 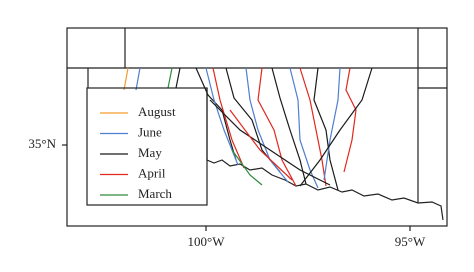 What do you see at coordinates (42, 143) in the screenshot?
I see `y-tick-label: 35°N` at bounding box center [42, 143].